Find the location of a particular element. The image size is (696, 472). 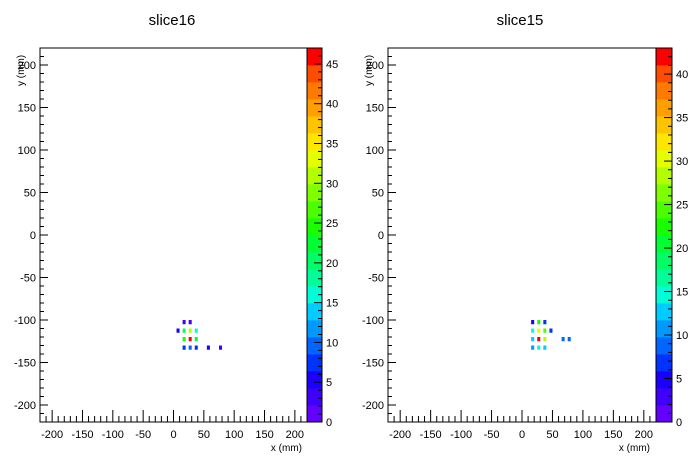

x-tick-label: -200 is located at coordinates (400, 435).